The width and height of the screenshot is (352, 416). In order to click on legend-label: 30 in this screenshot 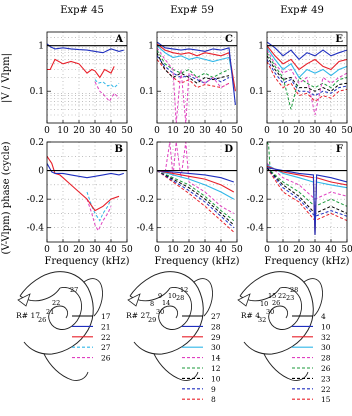, I will do `click(326, 347)`.